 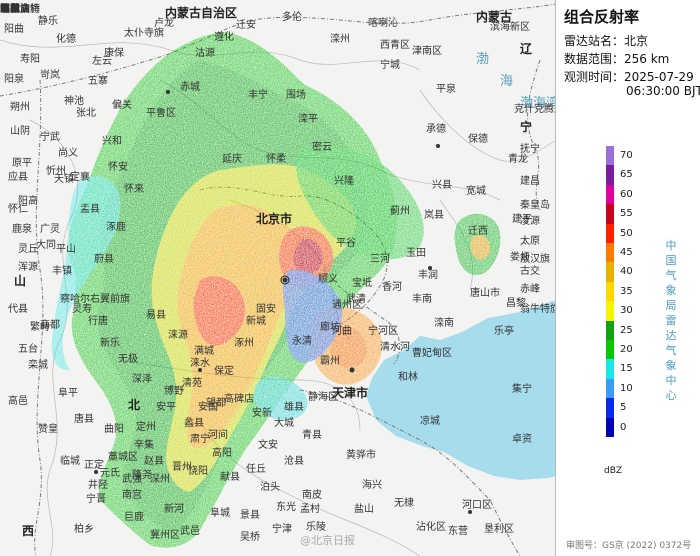 I want to click on map-label: 孟村, so click(x=310, y=509).